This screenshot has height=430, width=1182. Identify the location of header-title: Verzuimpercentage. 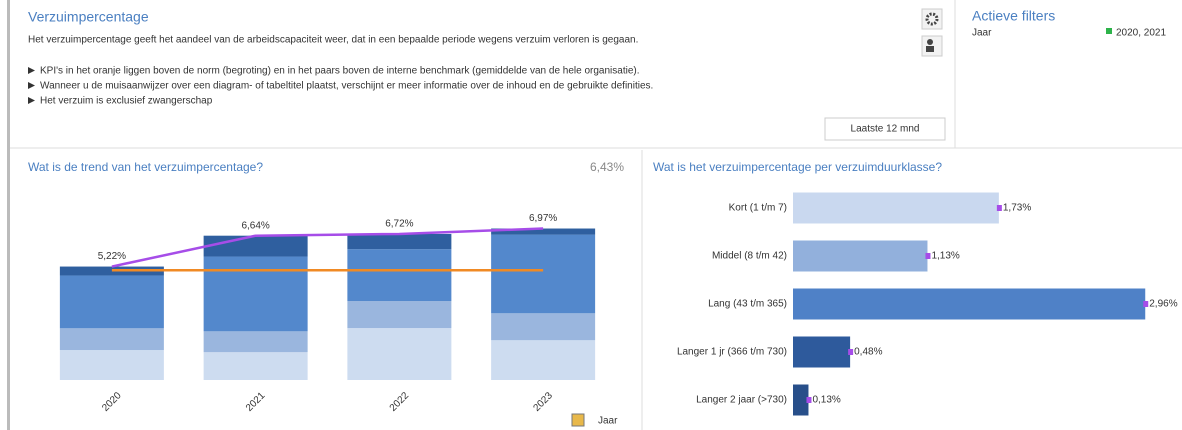
(88, 17).